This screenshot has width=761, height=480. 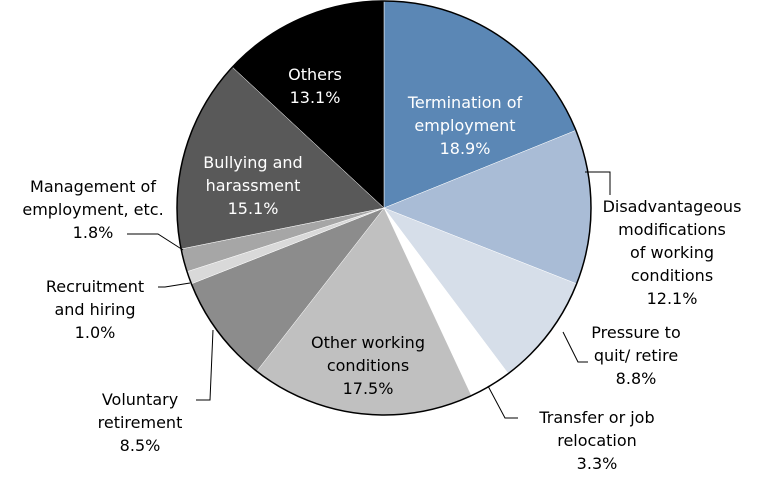 What do you see at coordinates (140, 411) in the screenshot?
I see `slice-label: Voluntary retirement` at bounding box center [140, 411].